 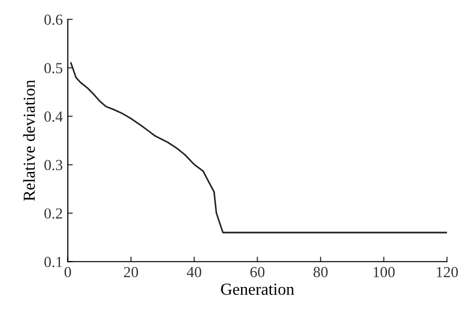 What do you see at coordinates (257, 272) in the screenshot?
I see `x-tick-label: 60` at bounding box center [257, 272].